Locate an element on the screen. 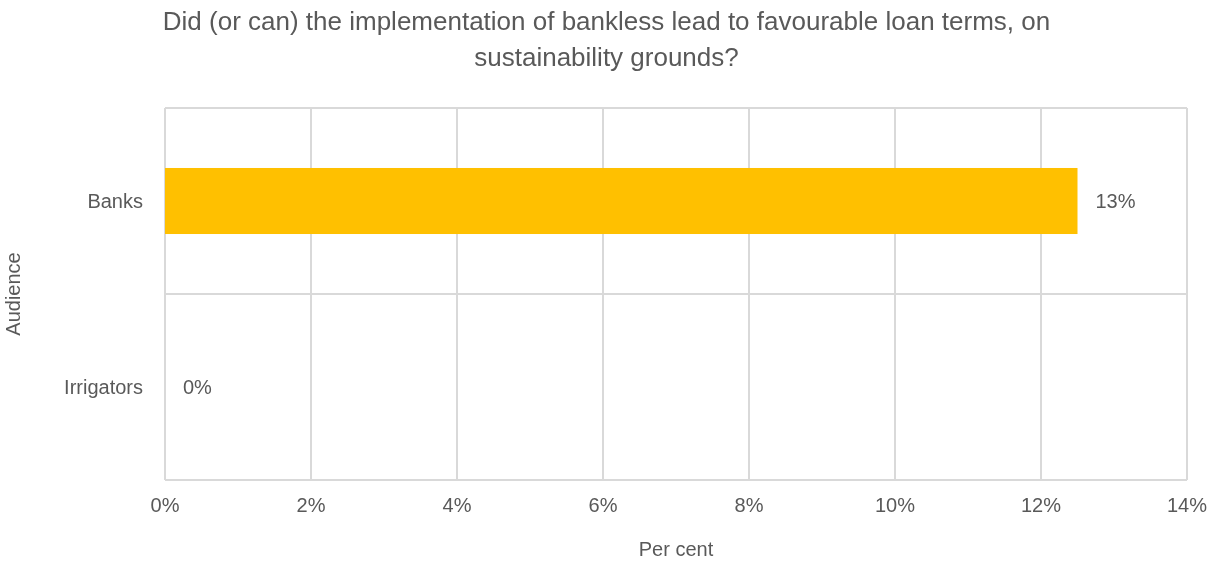 The width and height of the screenshot is (1213, 564). data-label: 13% is located at coordinates (1115, 201).